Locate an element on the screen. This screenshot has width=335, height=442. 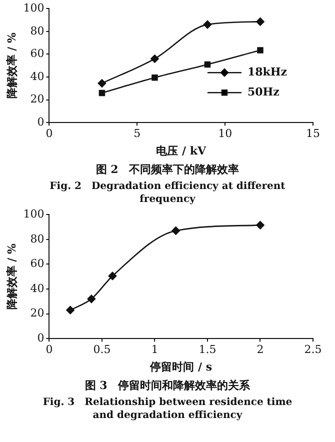
x-tick-label: 2.5 is located at coordinates (313, 349).